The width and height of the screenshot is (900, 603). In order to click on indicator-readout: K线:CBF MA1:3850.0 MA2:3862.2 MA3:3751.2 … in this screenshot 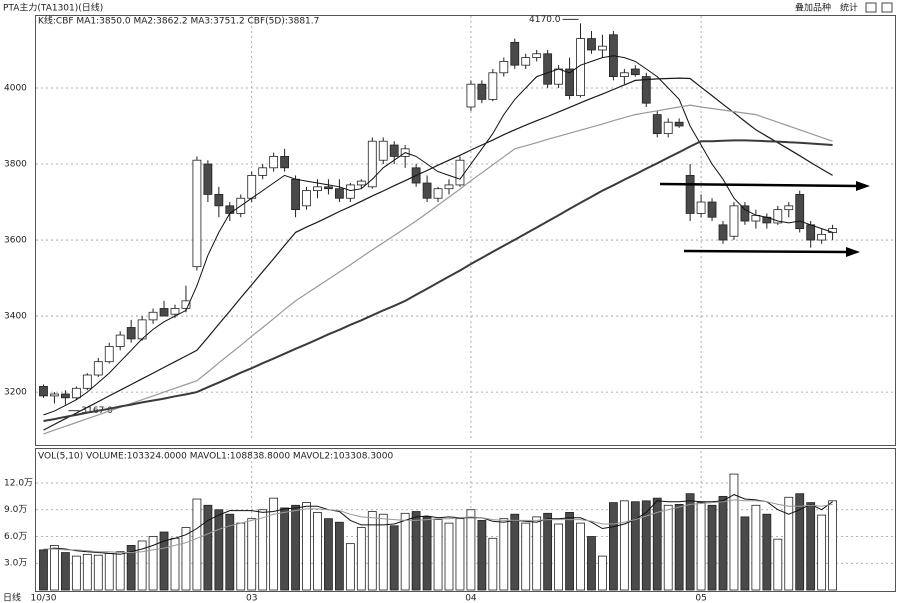, I will do `click(178, 21)`.